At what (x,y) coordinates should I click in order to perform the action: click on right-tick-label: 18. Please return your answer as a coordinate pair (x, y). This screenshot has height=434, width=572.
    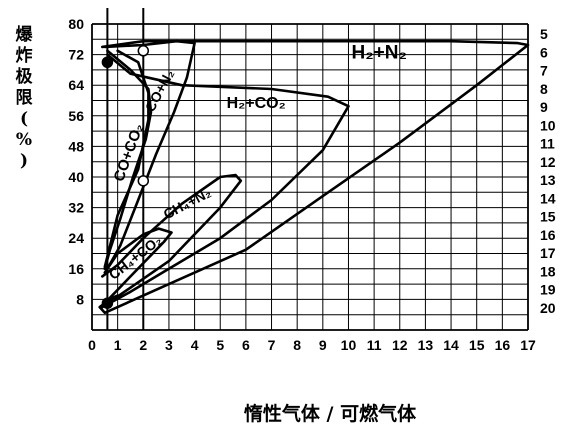
    Looking at the image, I should click on (548, 271).